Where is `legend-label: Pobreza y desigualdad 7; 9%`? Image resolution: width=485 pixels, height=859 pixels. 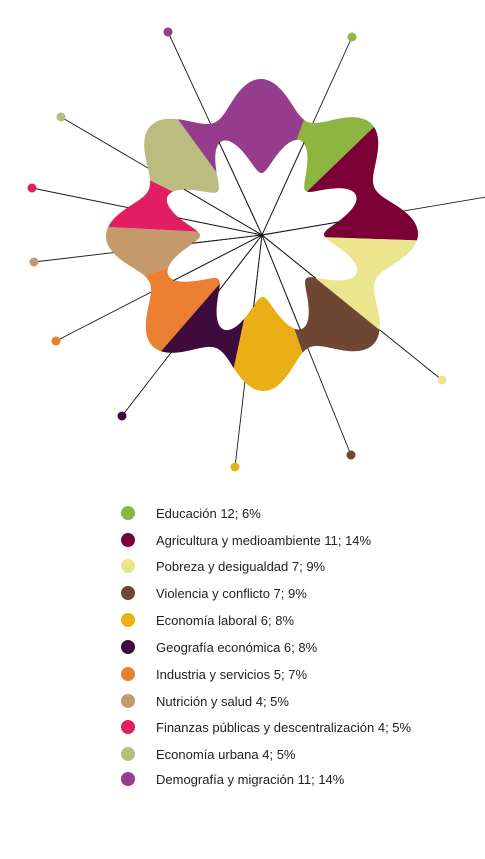
legend-label: Pobreza y desigualdad 7; 9% is located at coordinates (241, 566).